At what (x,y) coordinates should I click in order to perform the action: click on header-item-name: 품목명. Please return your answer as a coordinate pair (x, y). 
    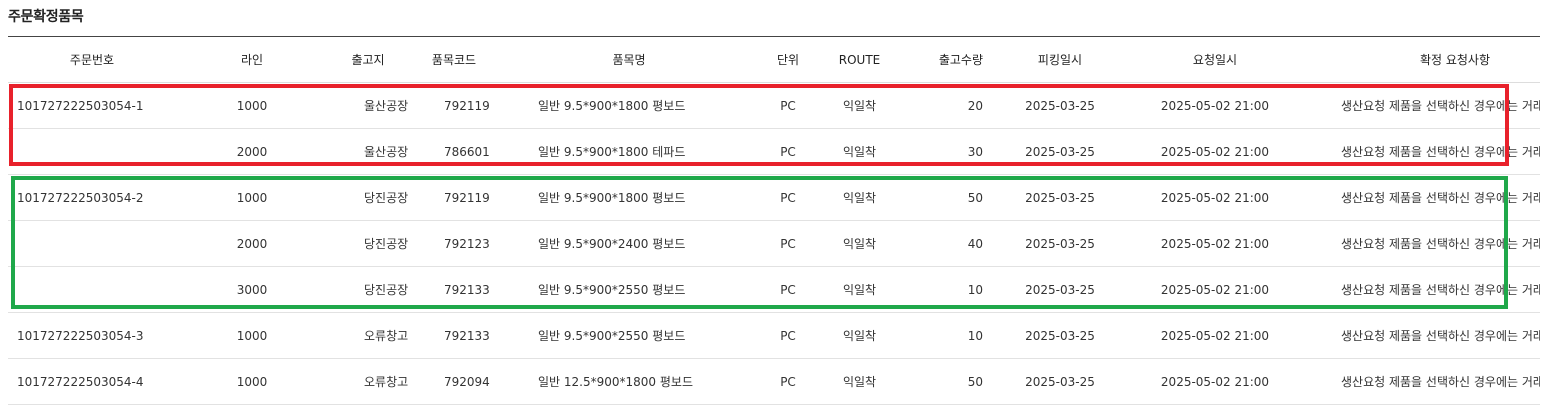
    Looking at the image, I should click on (629, 60).